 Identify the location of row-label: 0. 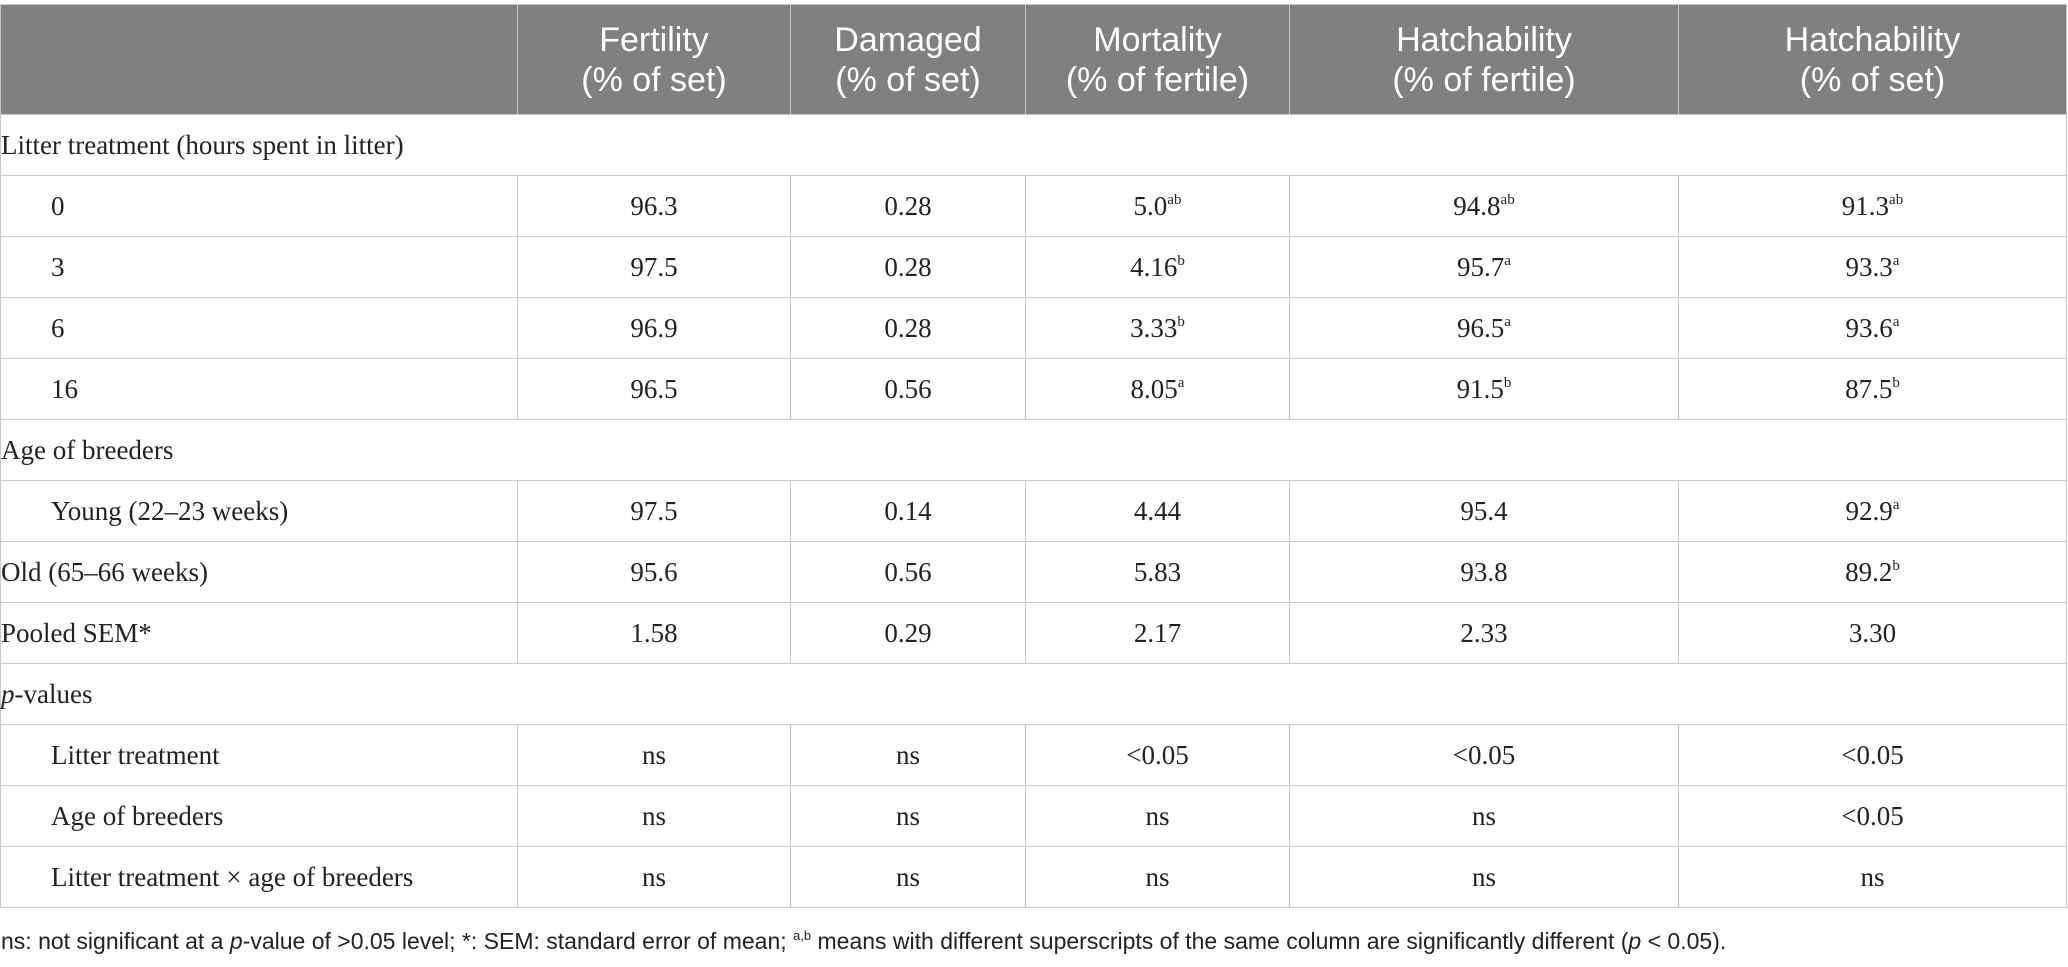
(259, 206).